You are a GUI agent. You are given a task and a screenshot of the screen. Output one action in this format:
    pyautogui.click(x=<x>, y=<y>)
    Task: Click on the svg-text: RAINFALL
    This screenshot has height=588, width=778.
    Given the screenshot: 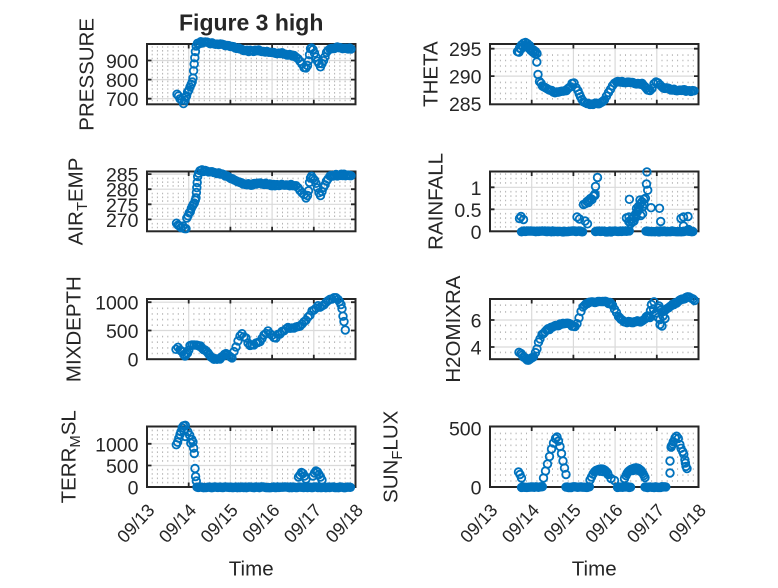 What is the action you would take?
    pyautogui.click(x=436, y=201)
    